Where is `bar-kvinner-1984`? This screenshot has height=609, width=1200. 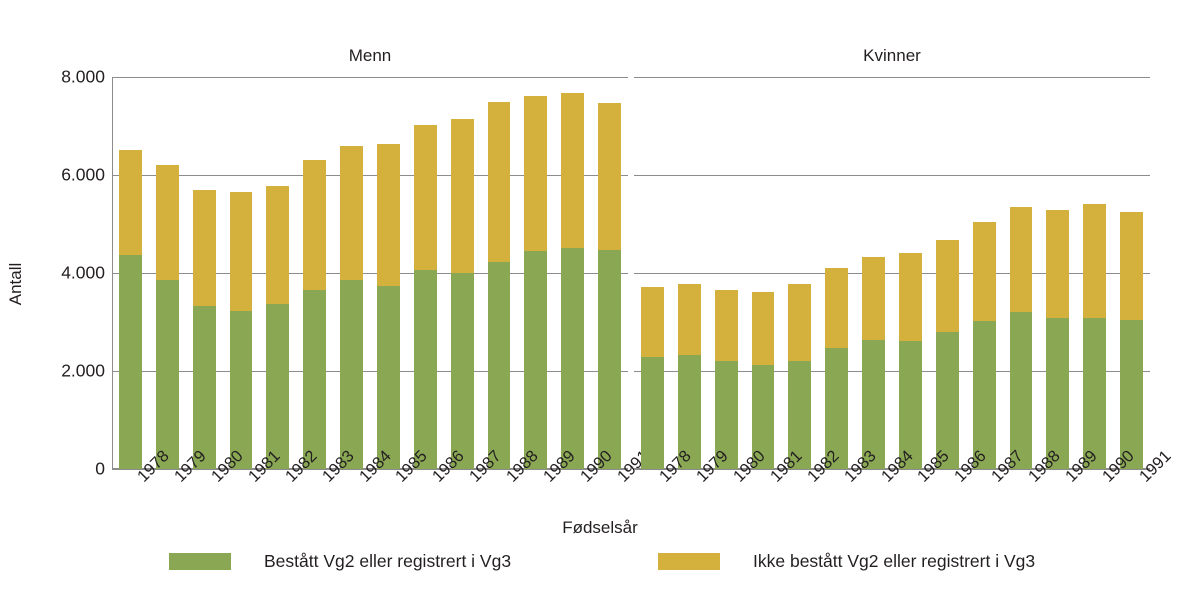
bar-kvinner-1984 is located at coordinates (873, 363).